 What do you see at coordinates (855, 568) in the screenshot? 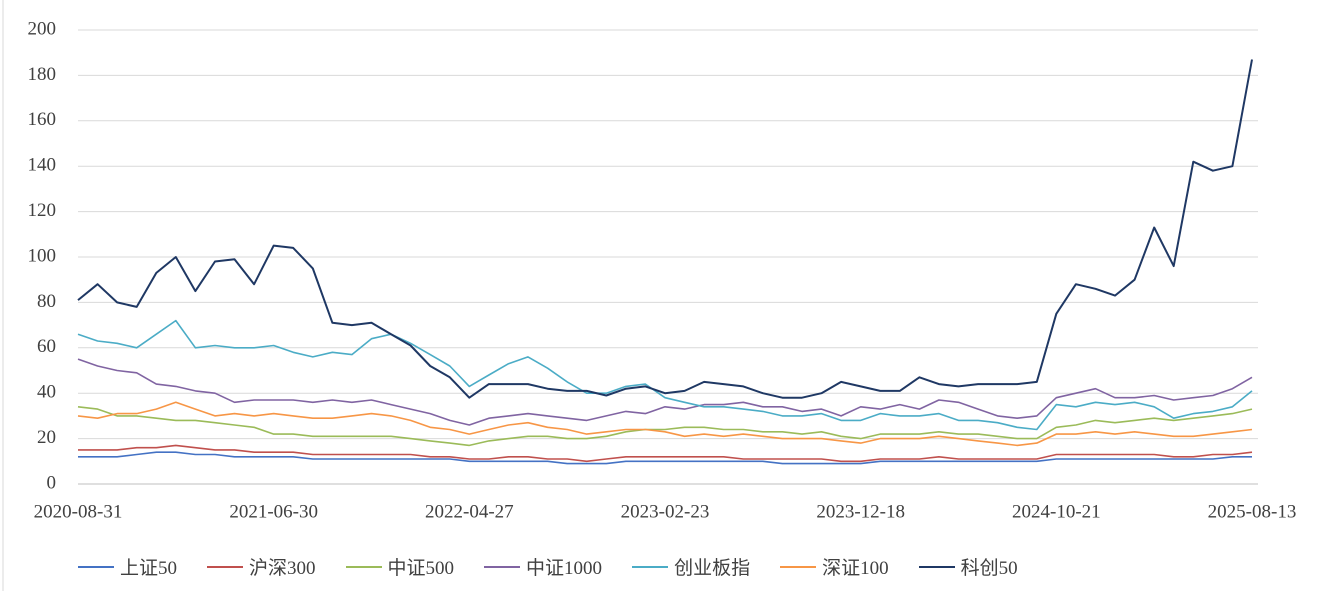
I see `legend-label: 深证100` at bounding box center [855, 568].